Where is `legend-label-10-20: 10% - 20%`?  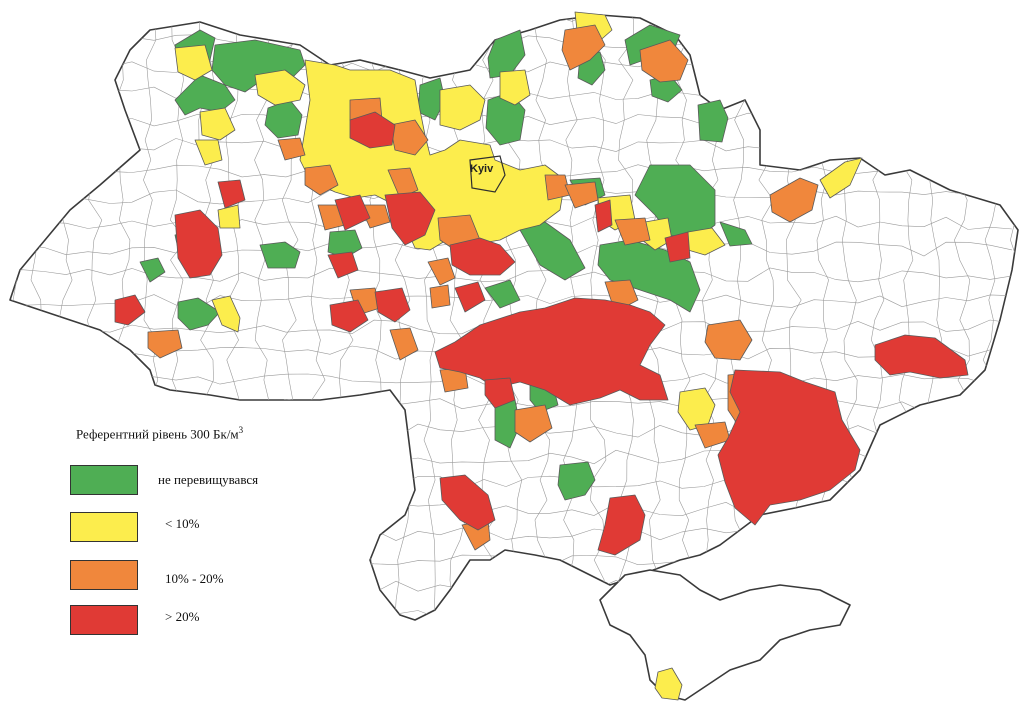
legend-label-10-20: 10% - 20% is located at coordinates (194, 578).